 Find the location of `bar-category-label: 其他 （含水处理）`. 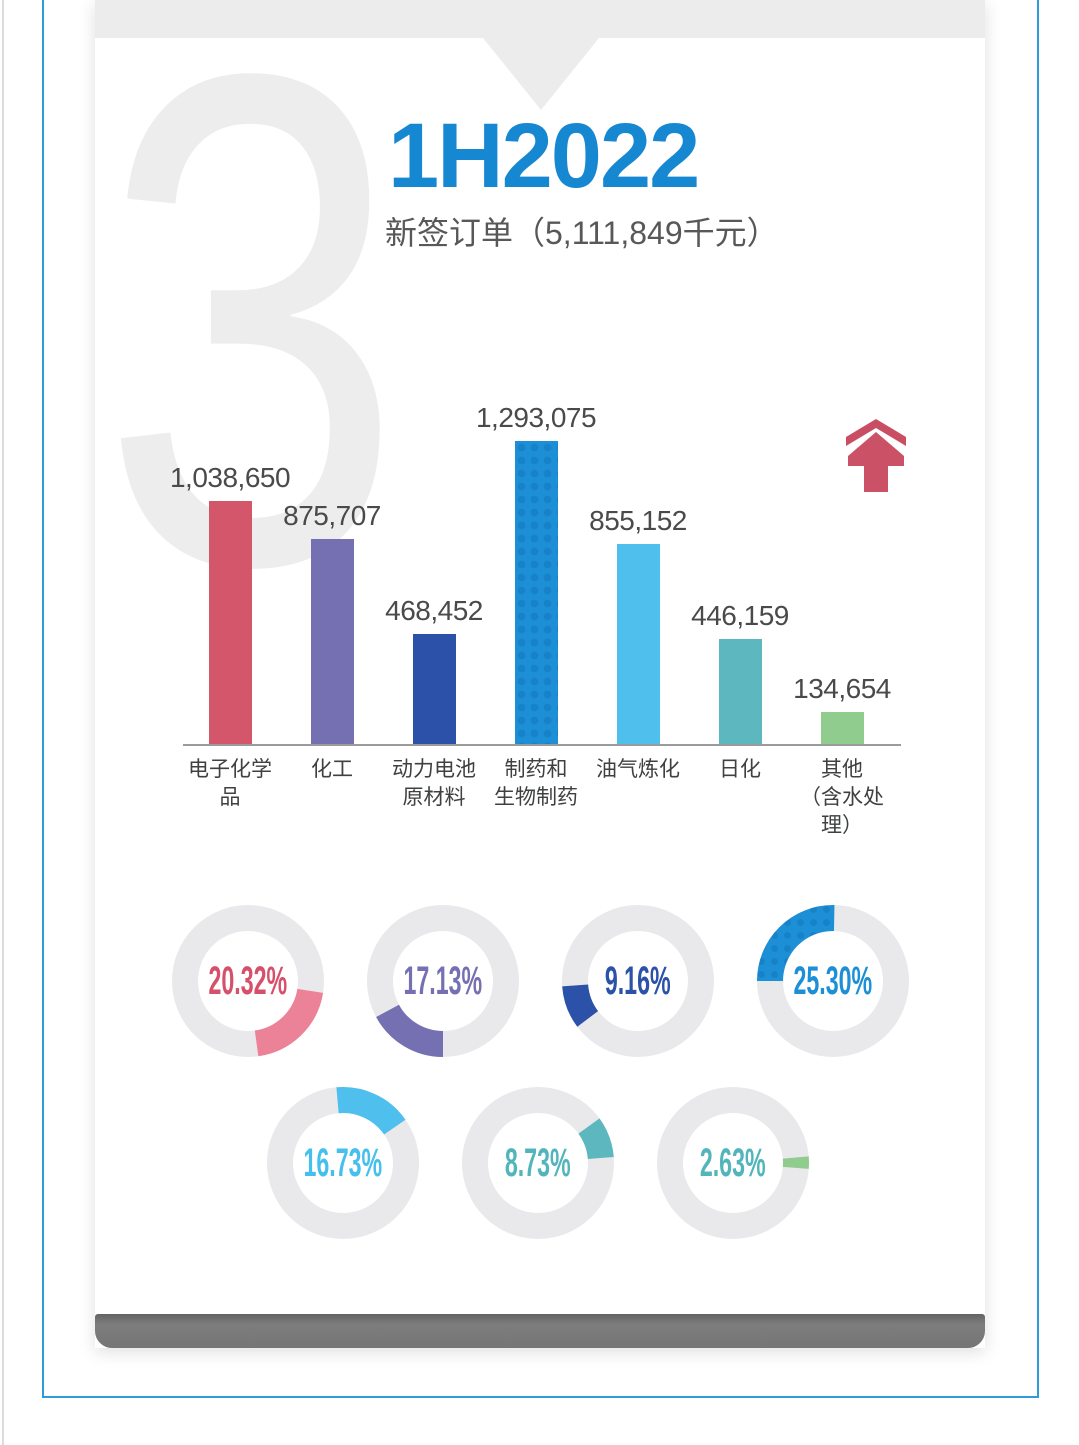

bar-category-label: 其他 （含水处理） is located at coordinates (842, 797).